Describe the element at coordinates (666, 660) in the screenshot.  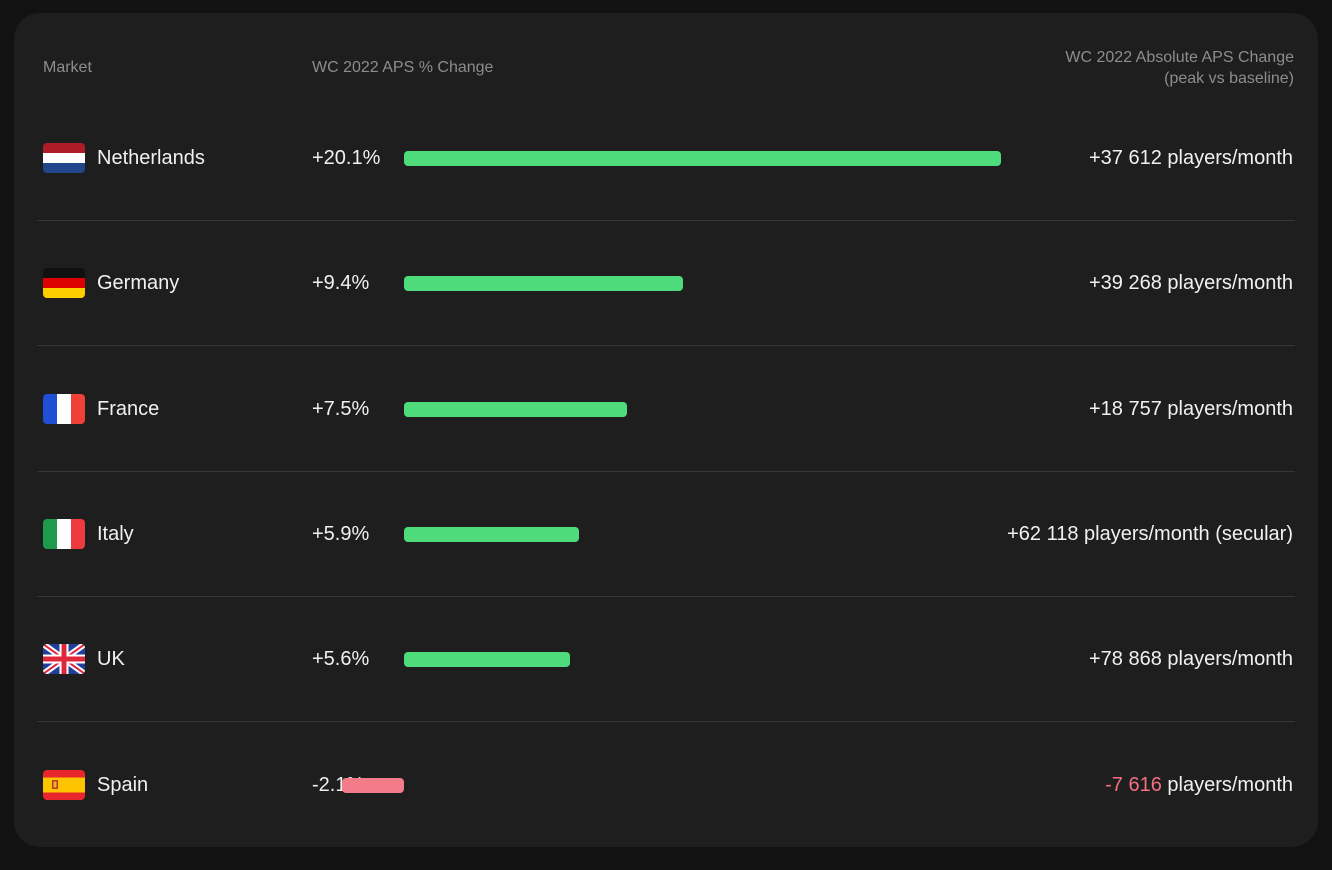
I see `market-row-uk: UK +5.6% +78 868 players/month` at that location.